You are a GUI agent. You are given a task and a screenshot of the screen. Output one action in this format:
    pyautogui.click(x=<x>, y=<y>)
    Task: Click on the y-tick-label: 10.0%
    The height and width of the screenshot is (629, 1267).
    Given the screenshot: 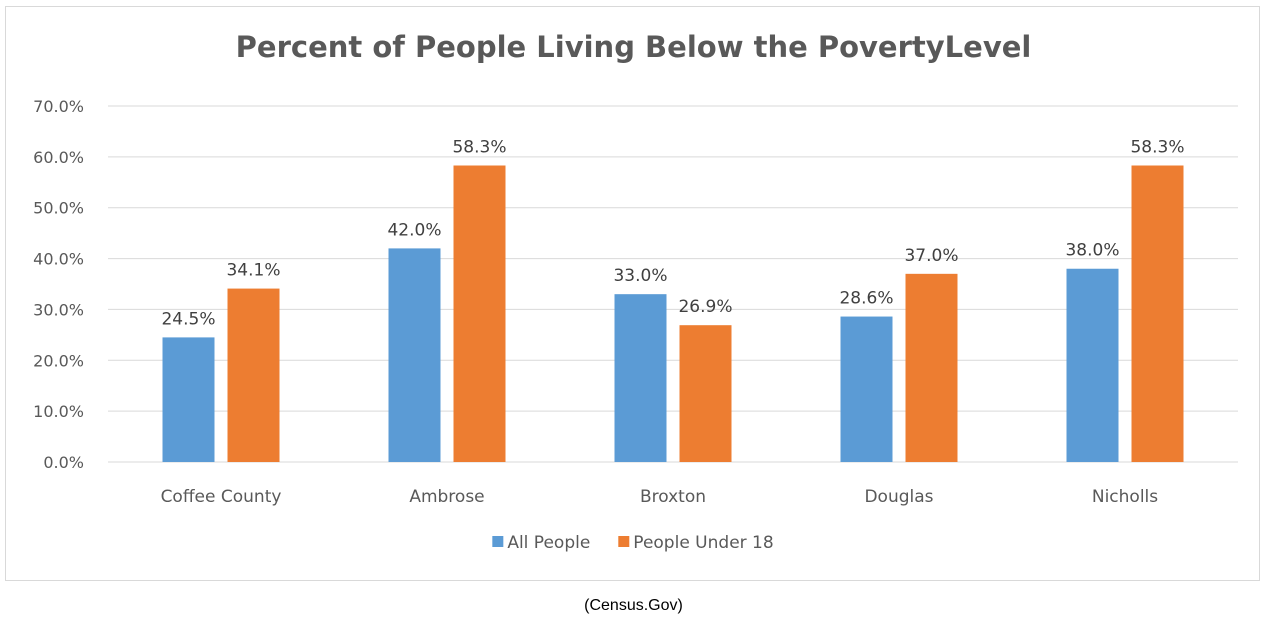 What is the action you would take?
    pyautogui.click(x=58, y=411)
    